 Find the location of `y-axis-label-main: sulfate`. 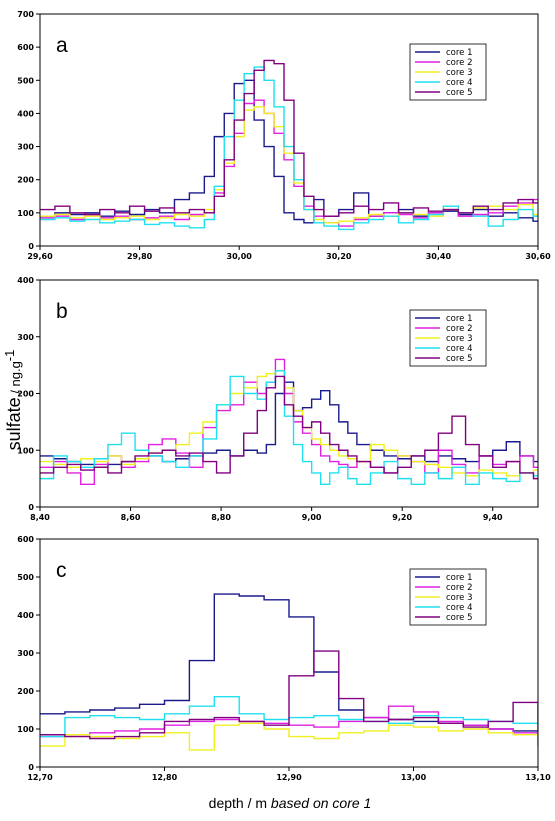

y-axis-label-main: sulfate is located at coordinates (14, 423).